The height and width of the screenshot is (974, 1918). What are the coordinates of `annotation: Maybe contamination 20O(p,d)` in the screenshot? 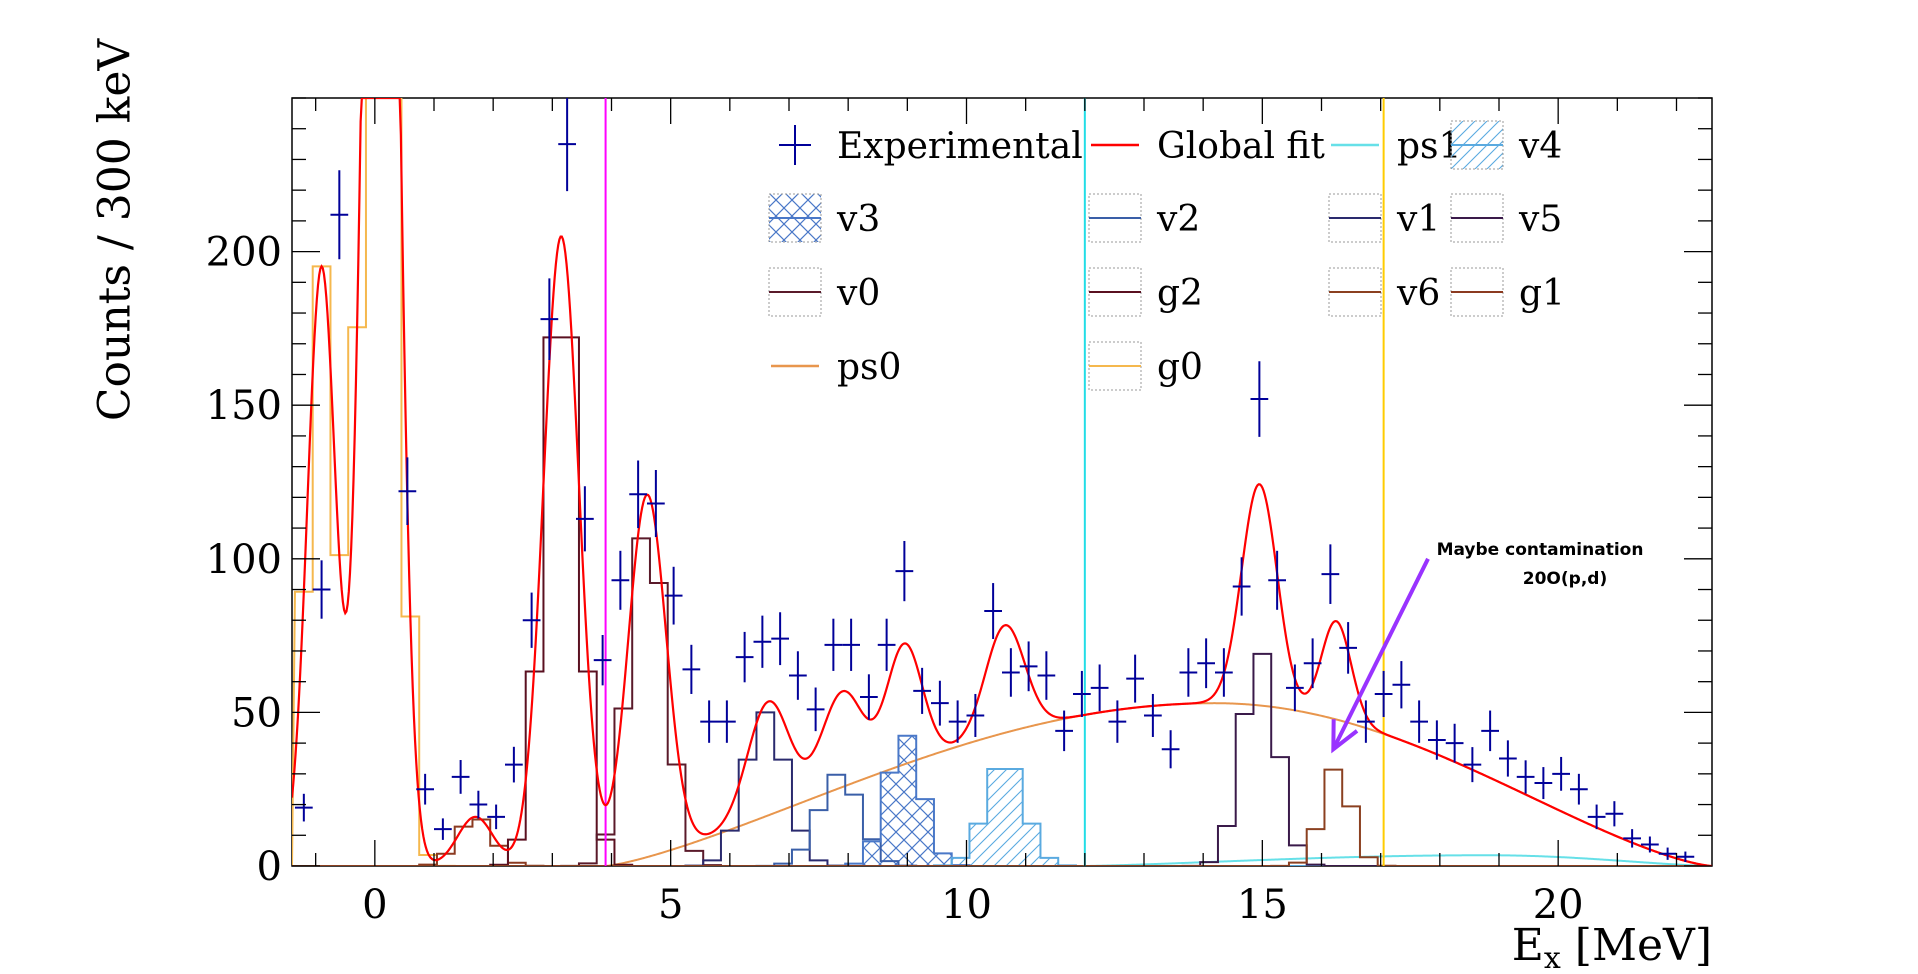 It's located at (1487, 647).